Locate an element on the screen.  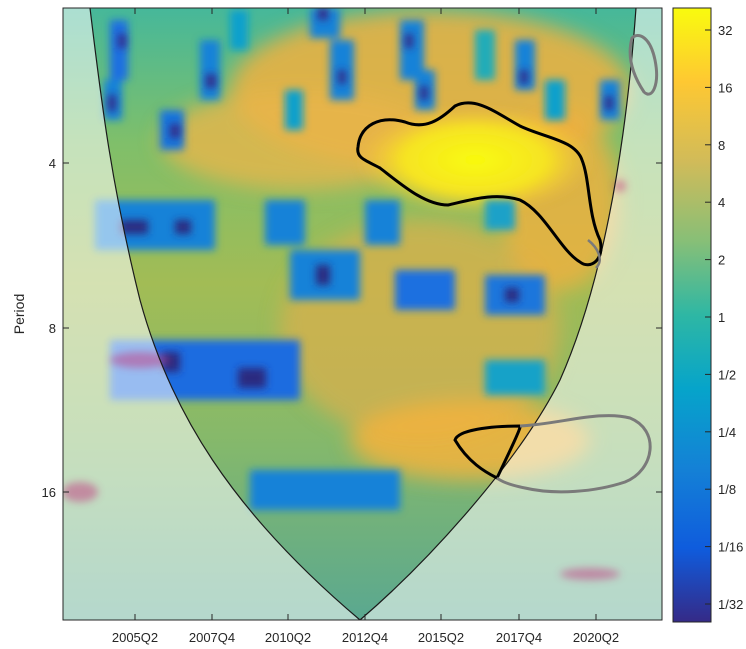
y-tick-label: 4 is located at coordinates (52, 163).